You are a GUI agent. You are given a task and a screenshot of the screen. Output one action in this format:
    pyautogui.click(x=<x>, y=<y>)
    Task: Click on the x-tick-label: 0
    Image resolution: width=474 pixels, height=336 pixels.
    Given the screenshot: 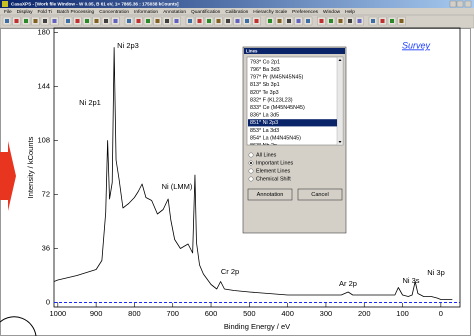 What is the action you would take?
    pyautogui.click(x=441, y=313)
    